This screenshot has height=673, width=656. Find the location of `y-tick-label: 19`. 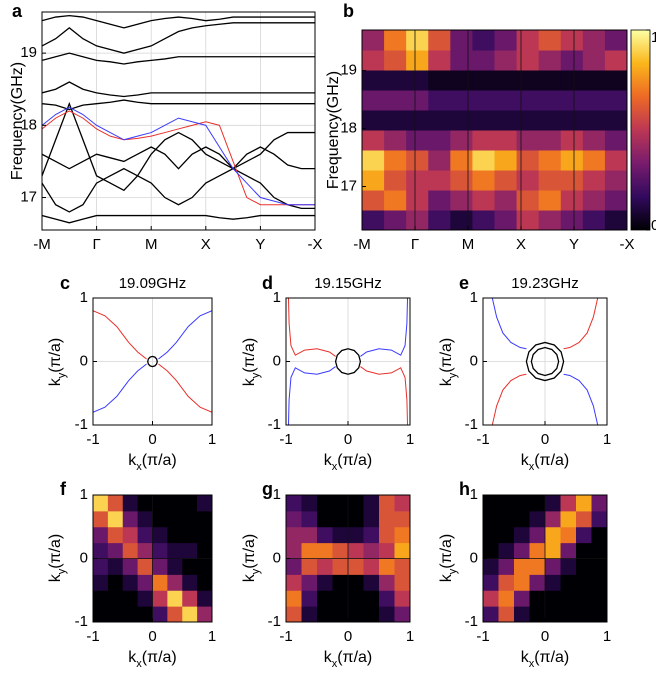

y-tick-label: 19 is located at coordinates (28, 52).